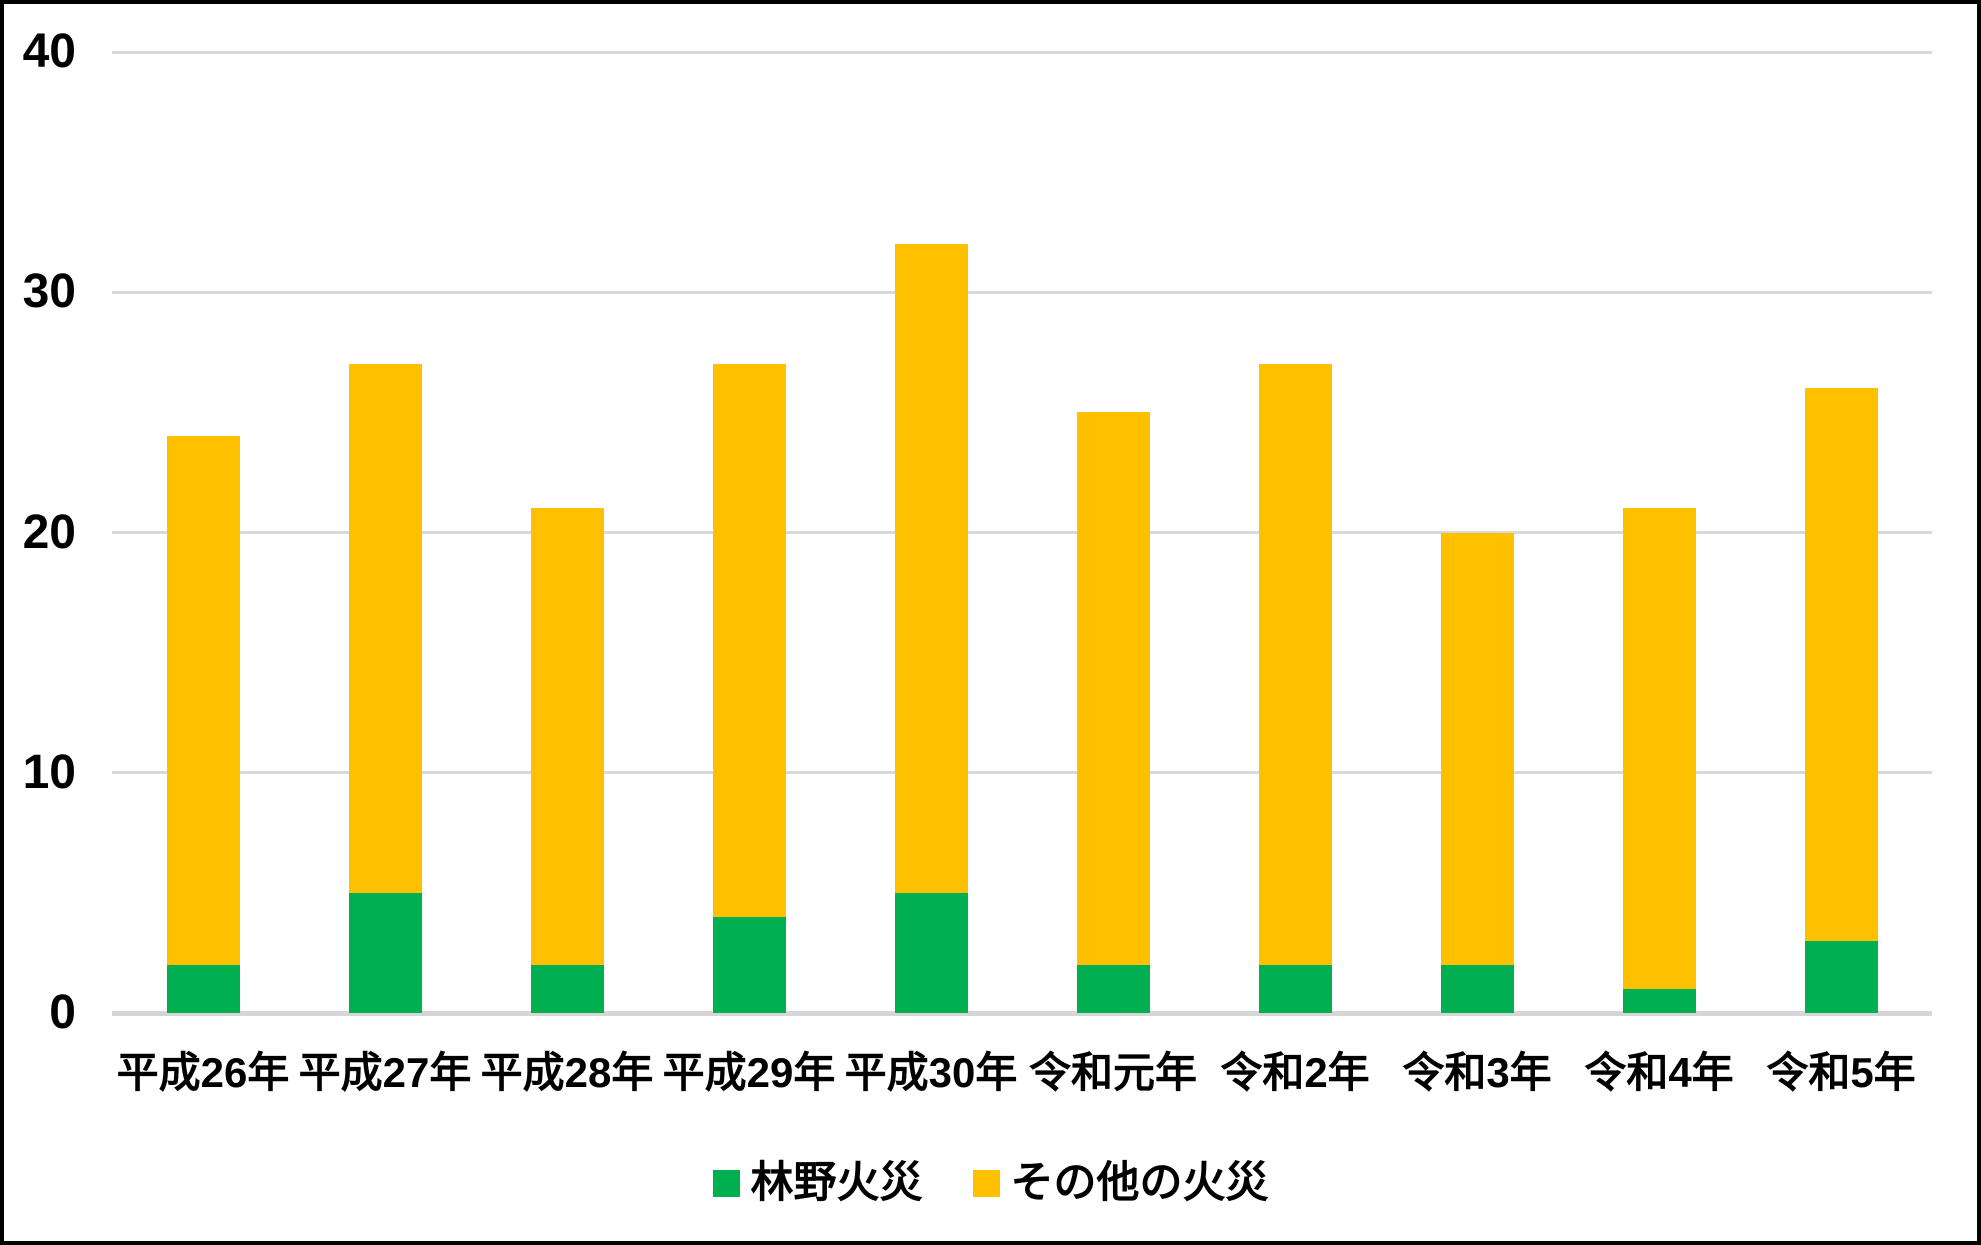 This screenshot has height=1245, width=1981. What do you see at coordinates (385, 1072) in the screenshot?
I see `x-tick-label-平成27年: 平成27年` at bounding box center [385, 1072].